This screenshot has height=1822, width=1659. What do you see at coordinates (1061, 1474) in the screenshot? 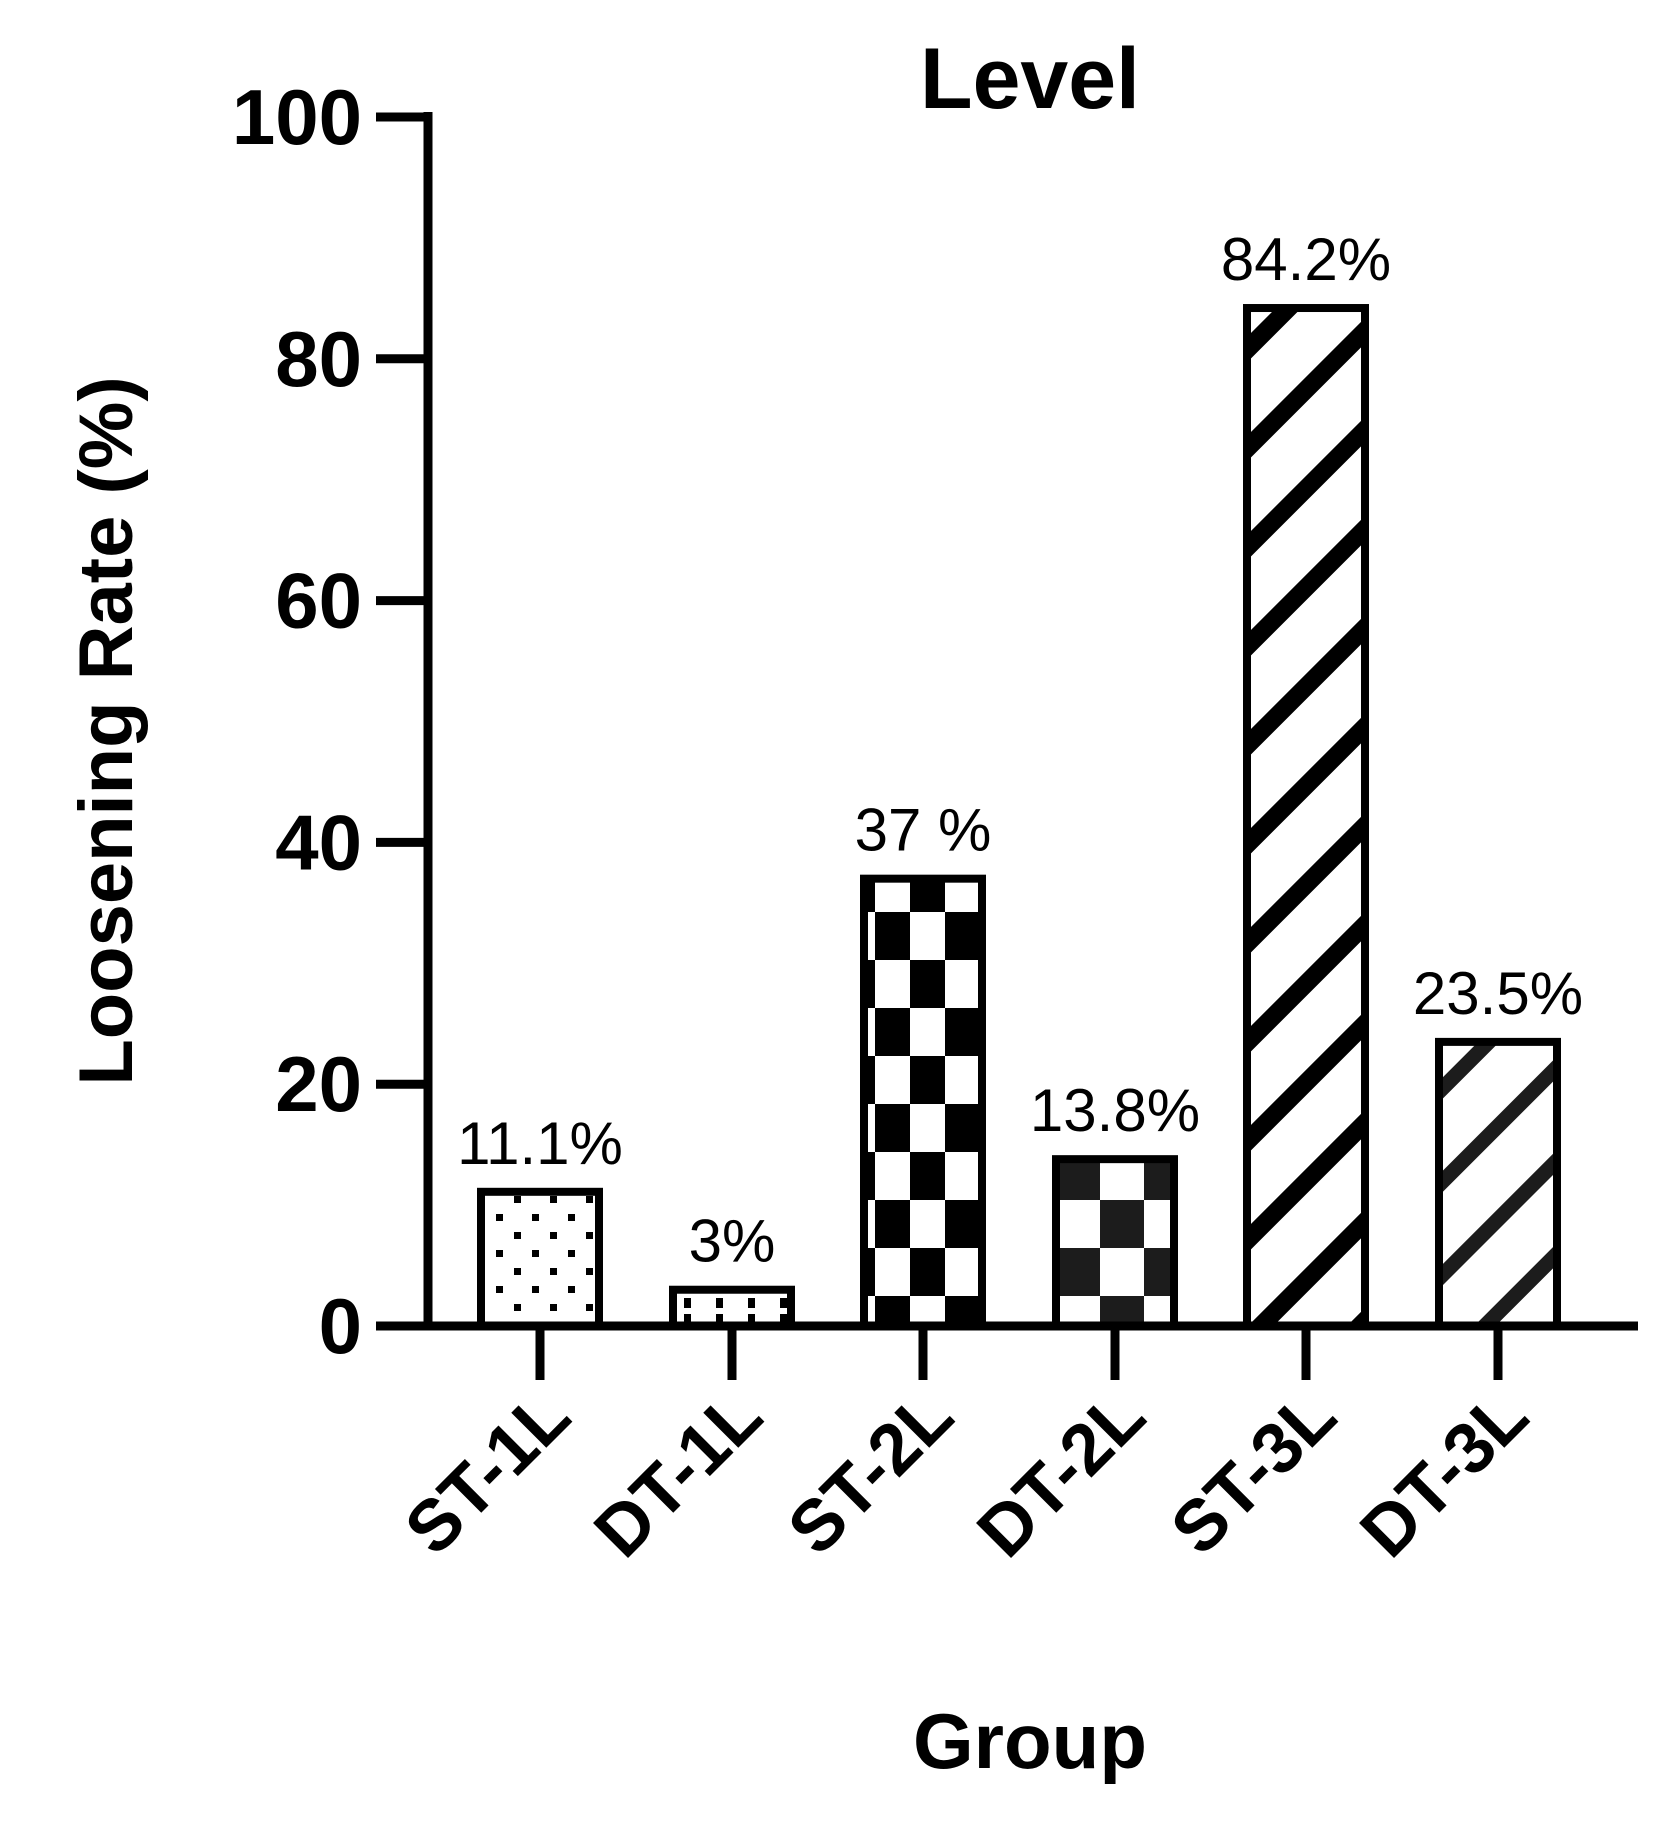
I see `x-tick-label-dt-2l: DT-2L` at bounding box center [1061, 1474].